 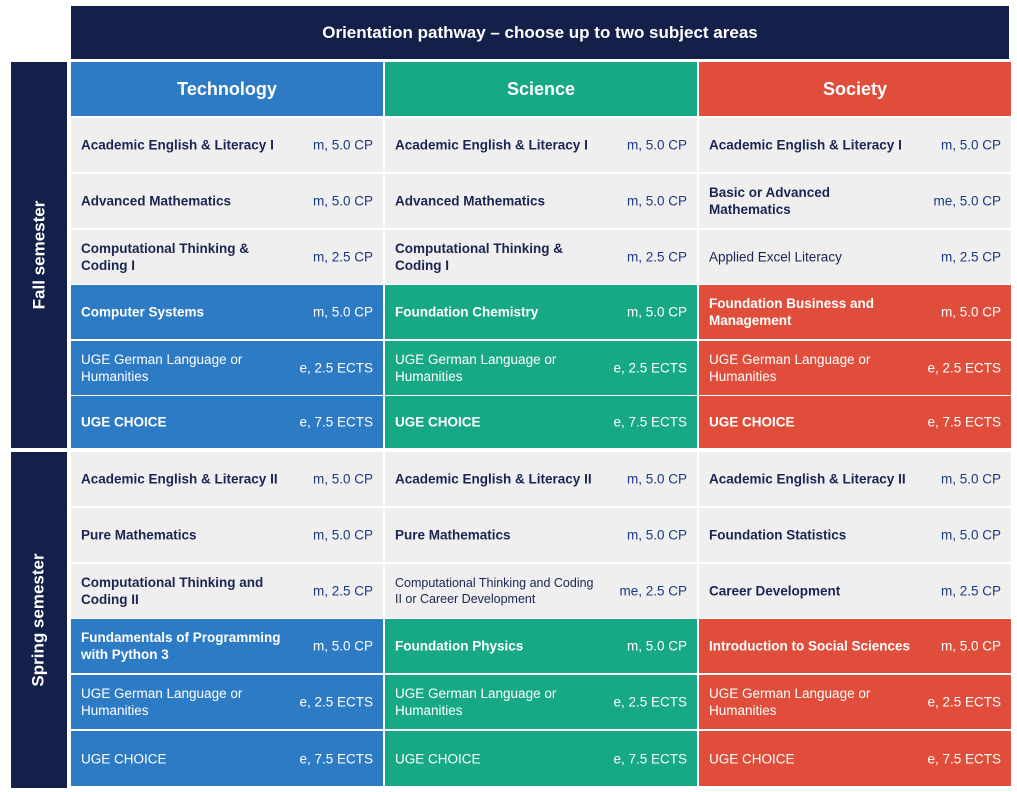 I want to click on fall-semester-text: Fall semester, so click(x=38, y=255).